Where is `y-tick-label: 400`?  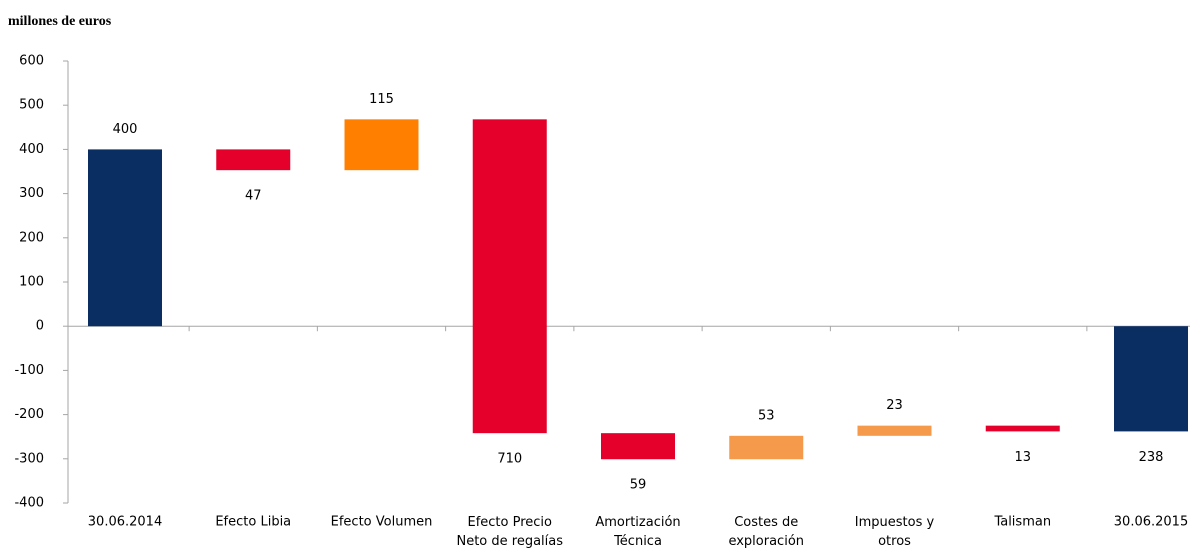 y-tick-label: 400 is located at coordinates (31, 149).